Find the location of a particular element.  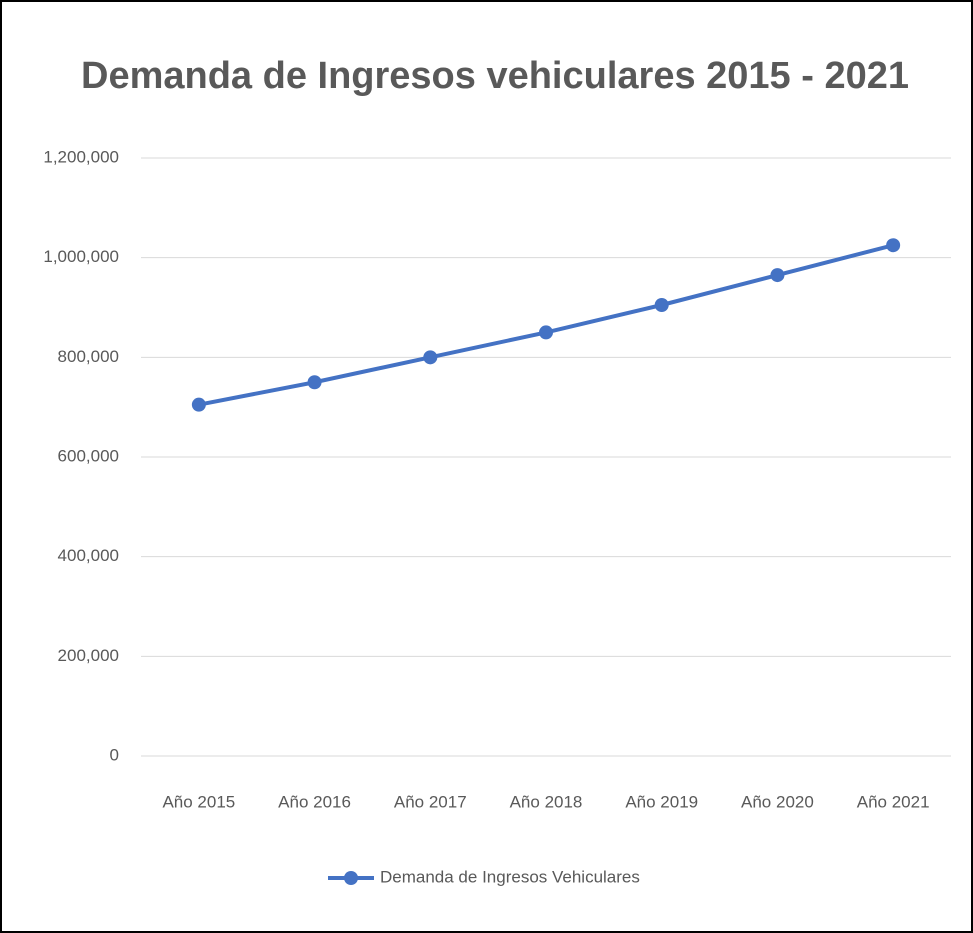

legend-marker is located at coordinates (351, 878).